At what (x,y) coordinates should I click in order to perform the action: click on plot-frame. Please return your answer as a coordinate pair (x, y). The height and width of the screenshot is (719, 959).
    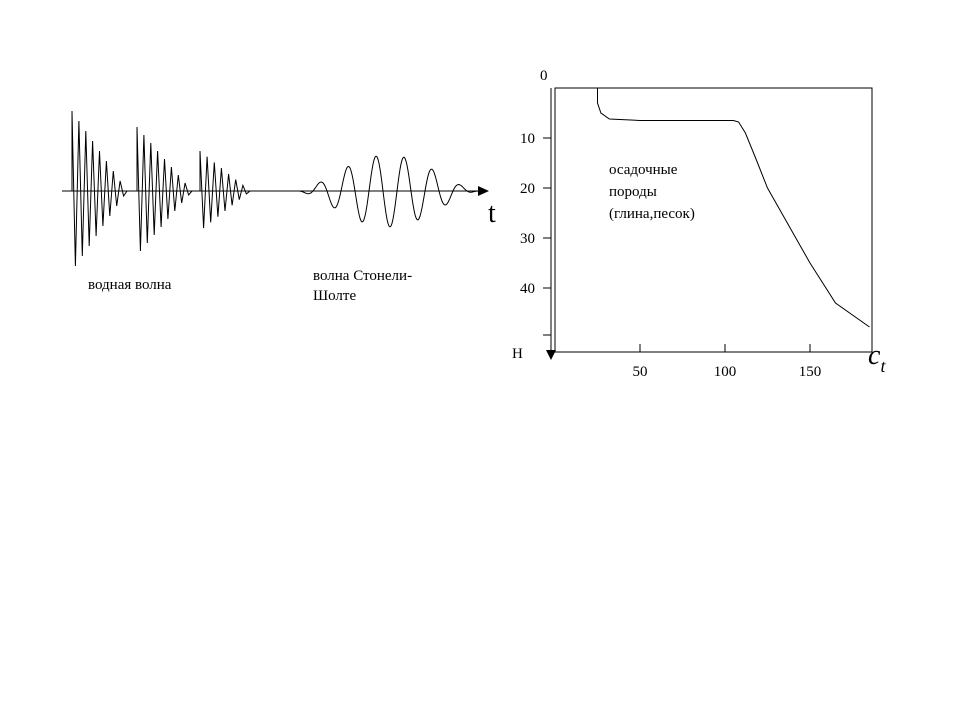
    Looking at the image, I should click on (713, 220).